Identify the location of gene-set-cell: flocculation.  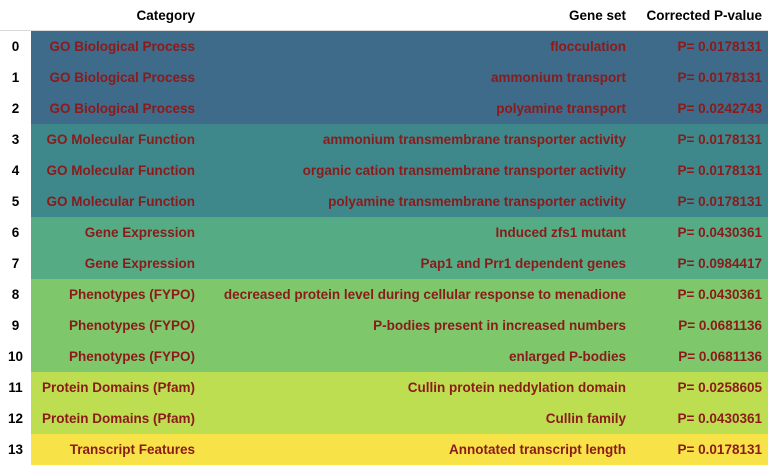
(588, 46).